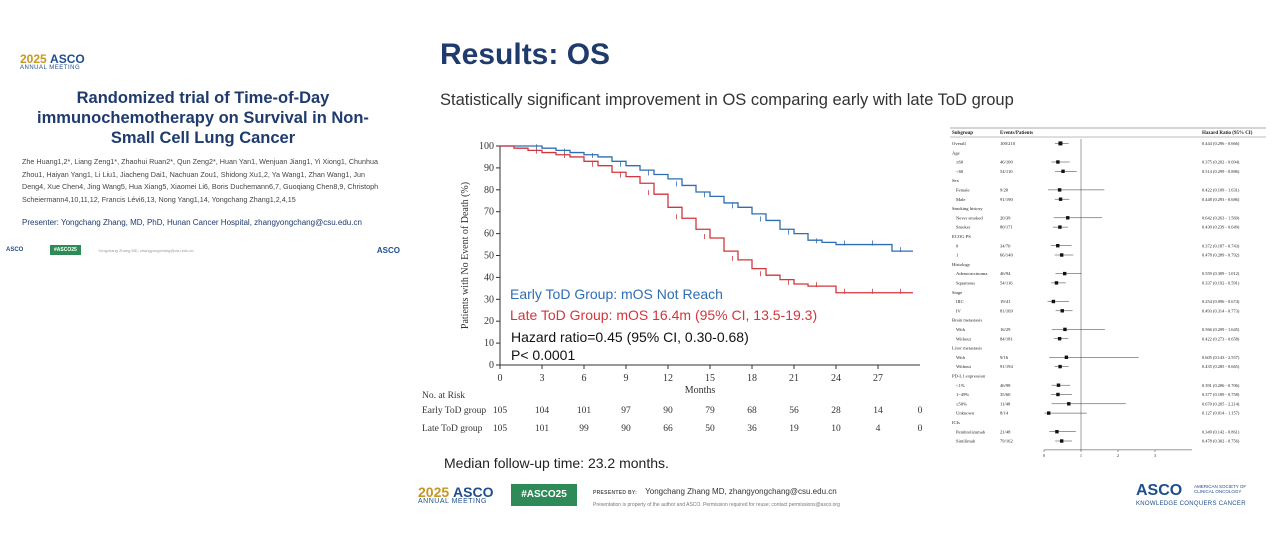  Describe the element at coordinates (959, 310) in the screenshot. I see `forest-row-label: IV` at that location.